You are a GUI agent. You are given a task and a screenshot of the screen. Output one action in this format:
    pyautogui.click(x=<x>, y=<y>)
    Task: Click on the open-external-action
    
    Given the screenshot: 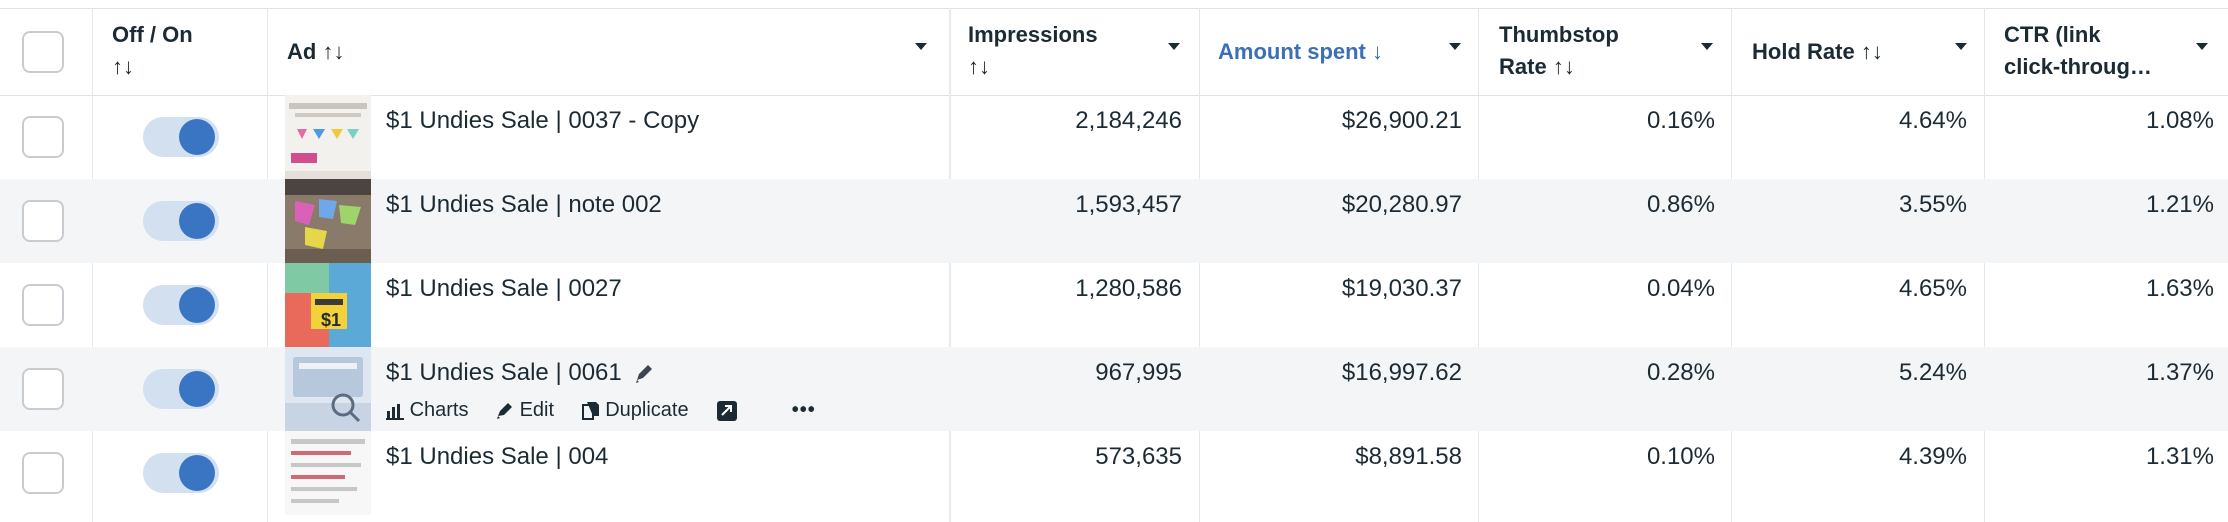 What is the action you would take?
    pyautogui.click(x=727, y=410)
    